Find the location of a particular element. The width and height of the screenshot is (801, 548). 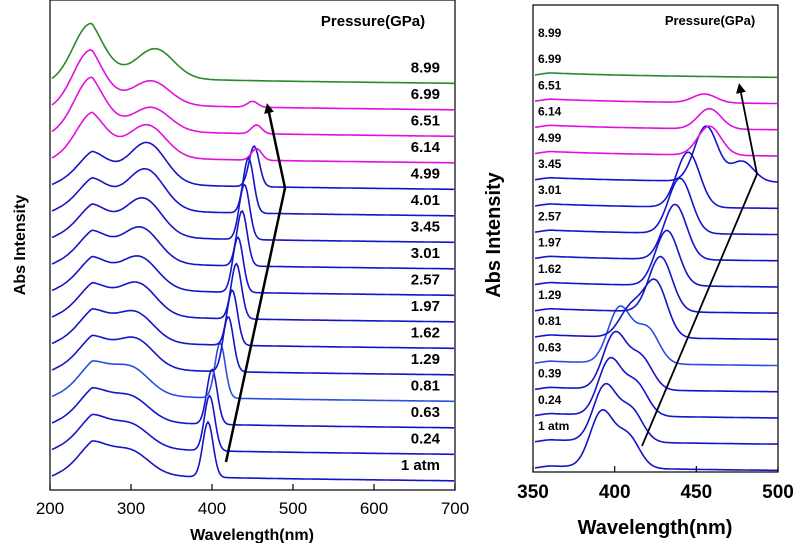

right-series-label-12: 6.14 is located at coordinates (550, 112).